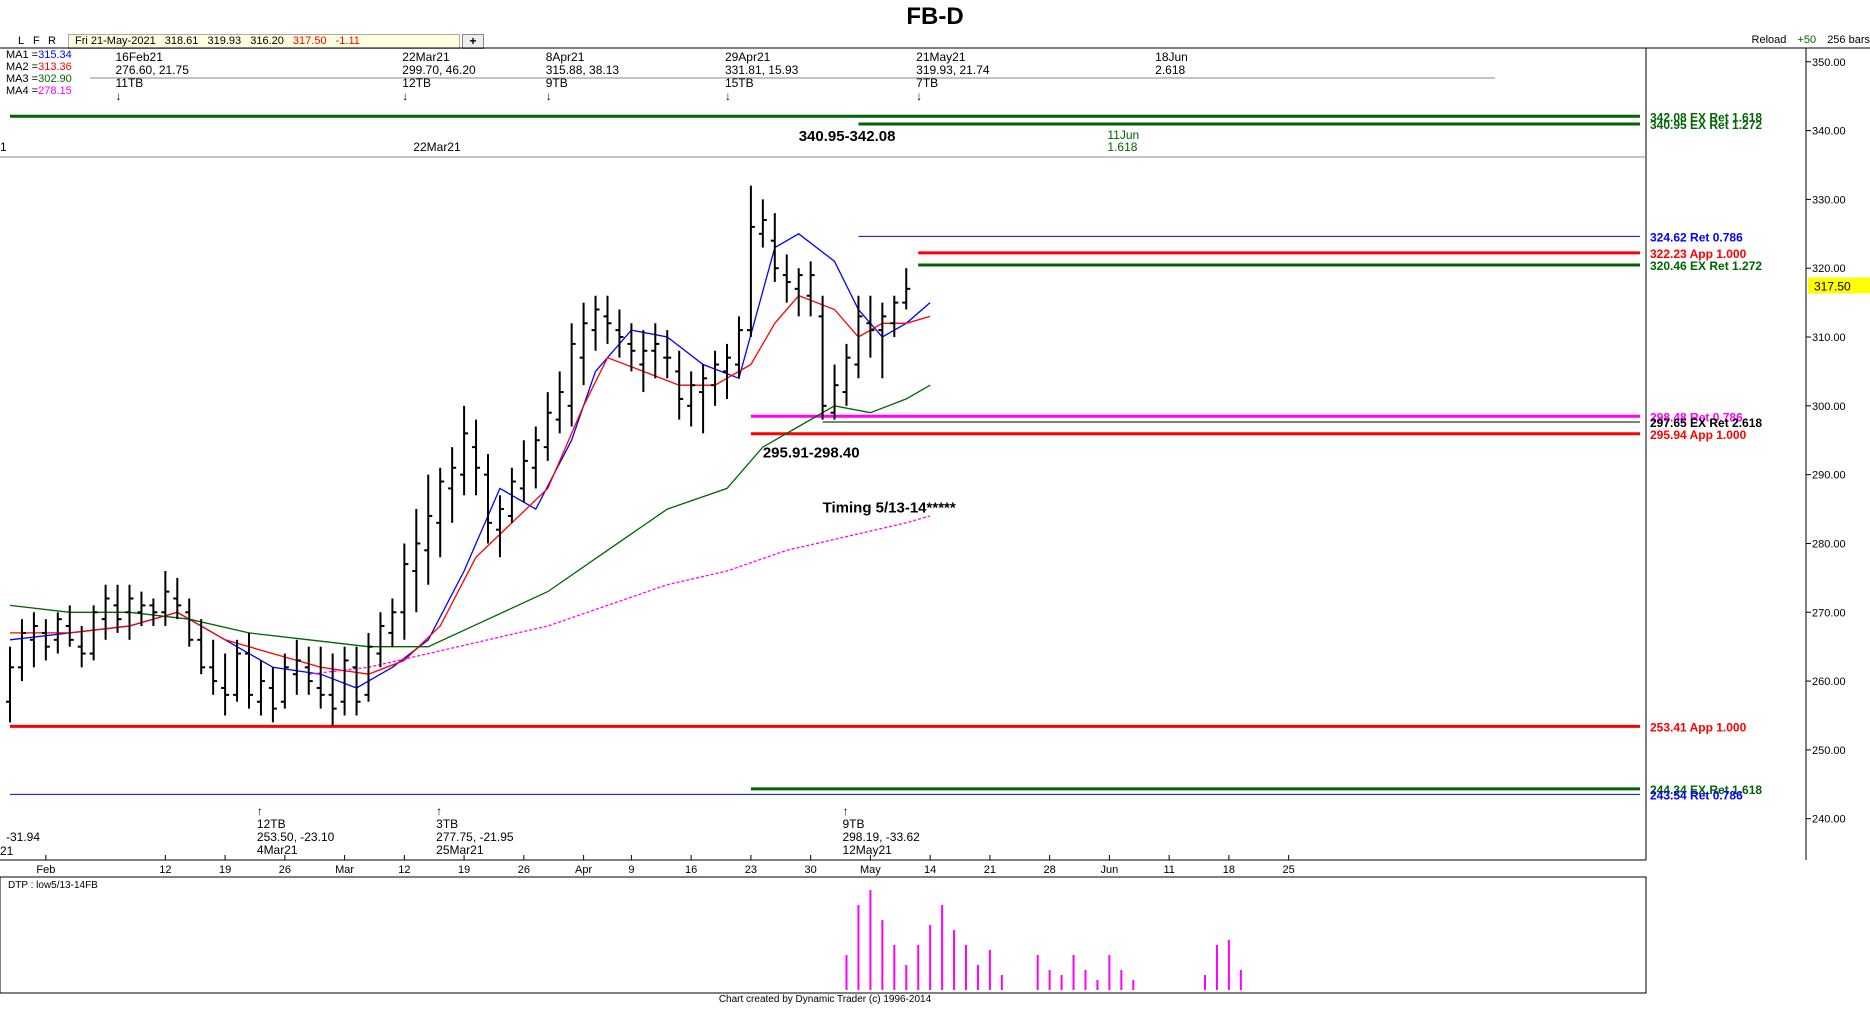 This screenshot has width=1870, height=1009. Describe the element at coordinates (1698, 254) in the screenshot. I see `level-label: 322.23 App 1.000` at that location.